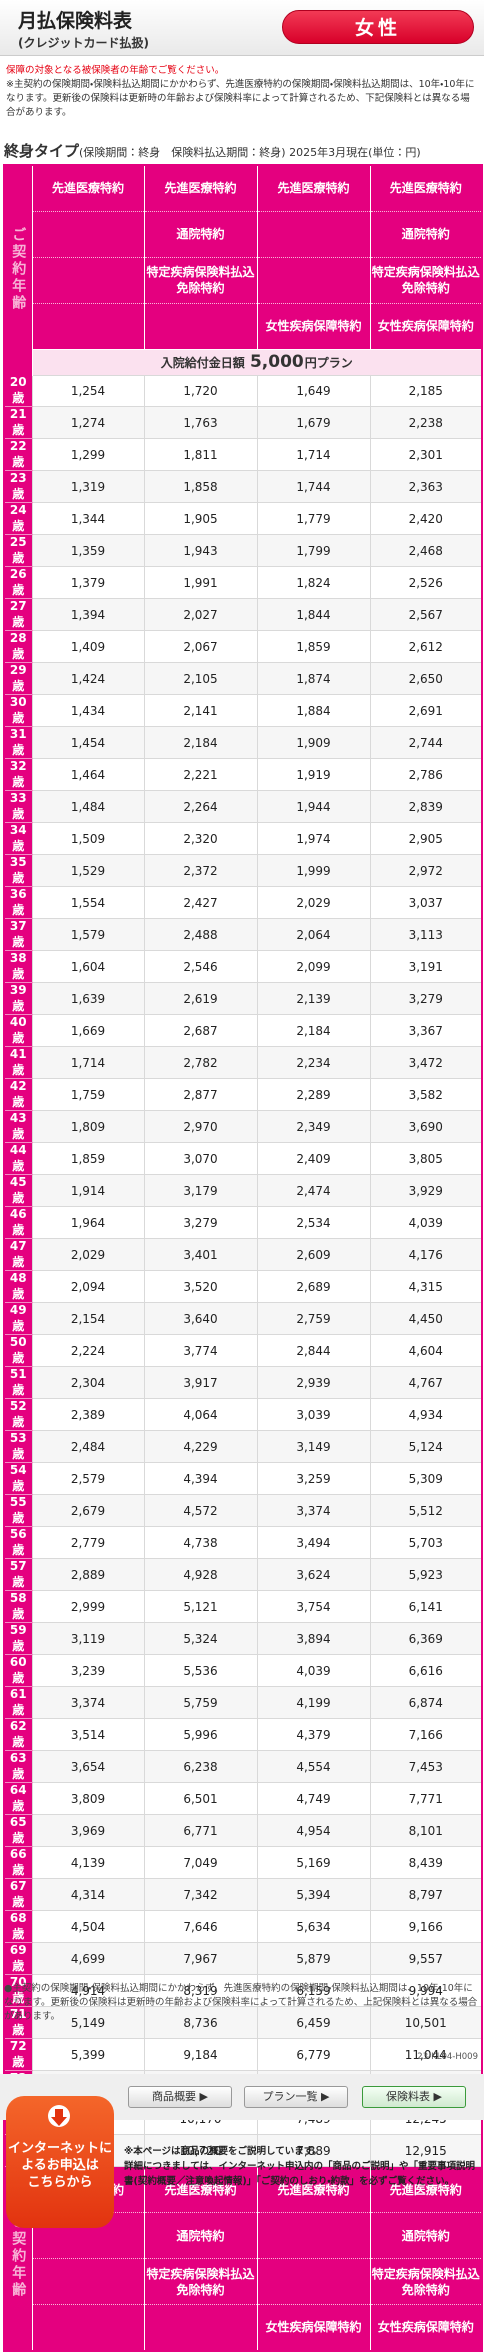 This screenshot has width=484, height=2352. Describe the element at coordinates (88, 518) in the screenshot. I see `premium: 1,344` at that location.